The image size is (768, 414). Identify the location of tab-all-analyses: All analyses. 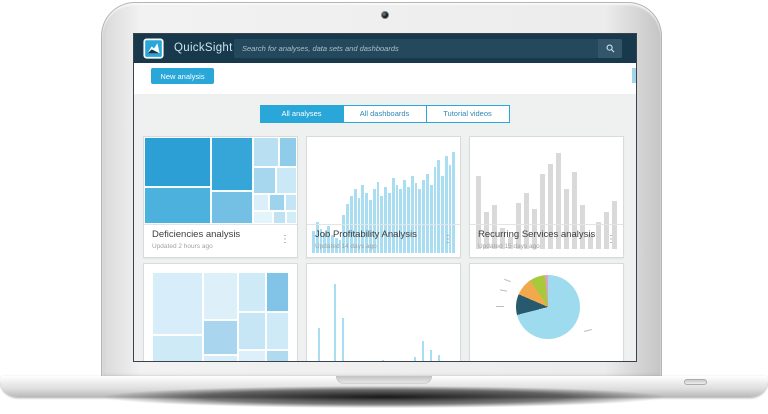
(301, 114).